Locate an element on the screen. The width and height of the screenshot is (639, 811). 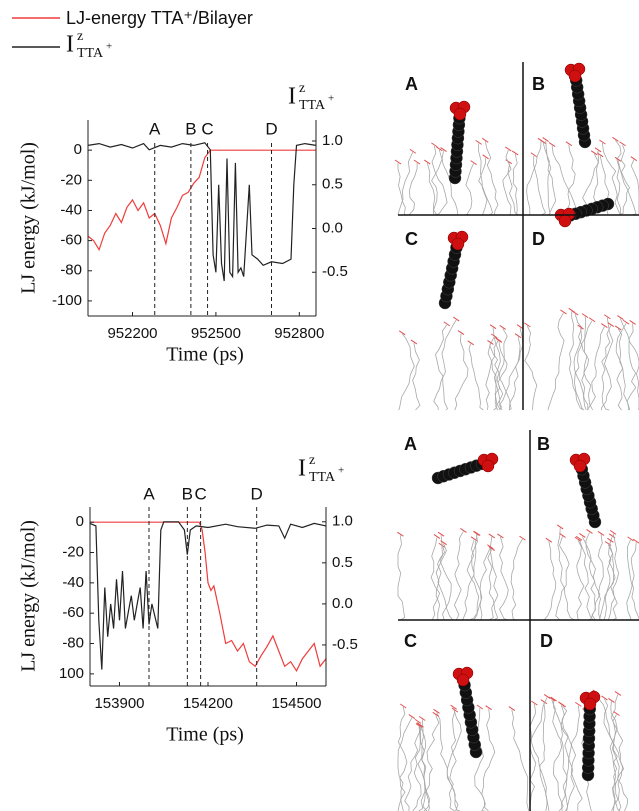
y2-axis-title: + is located at coordinates (331, 99).